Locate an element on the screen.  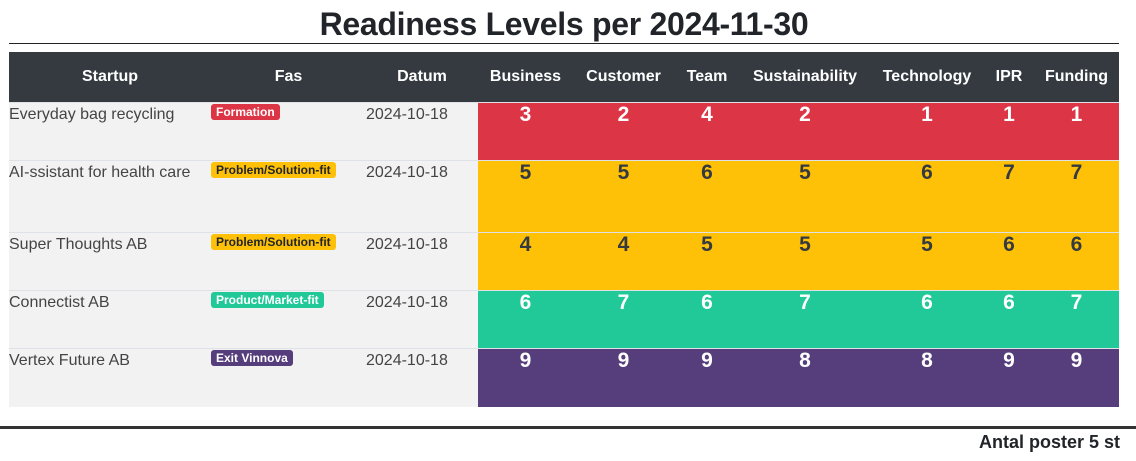
footer-divider is located at coordinates (568, 427).